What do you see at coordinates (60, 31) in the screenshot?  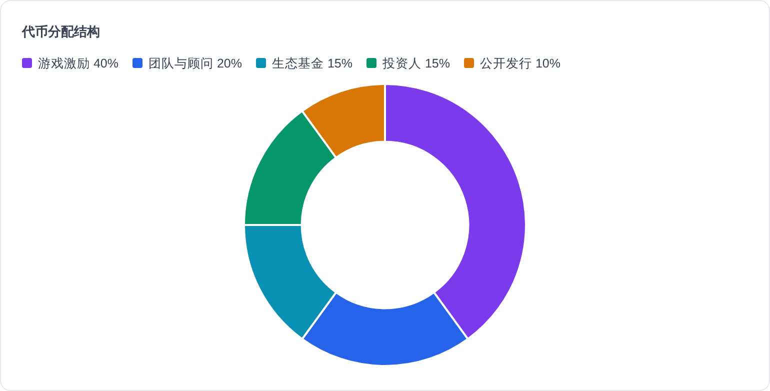 I see `chart-title: 代币分配结构` at bounding box center [60, 31].